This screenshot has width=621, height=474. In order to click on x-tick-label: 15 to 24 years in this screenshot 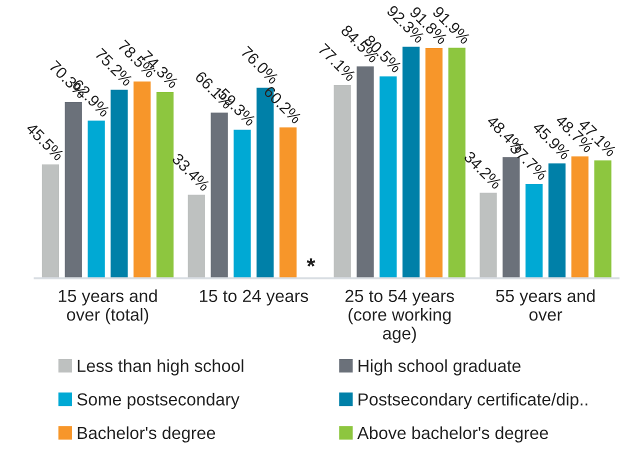, I will do `click(254, 298)`.